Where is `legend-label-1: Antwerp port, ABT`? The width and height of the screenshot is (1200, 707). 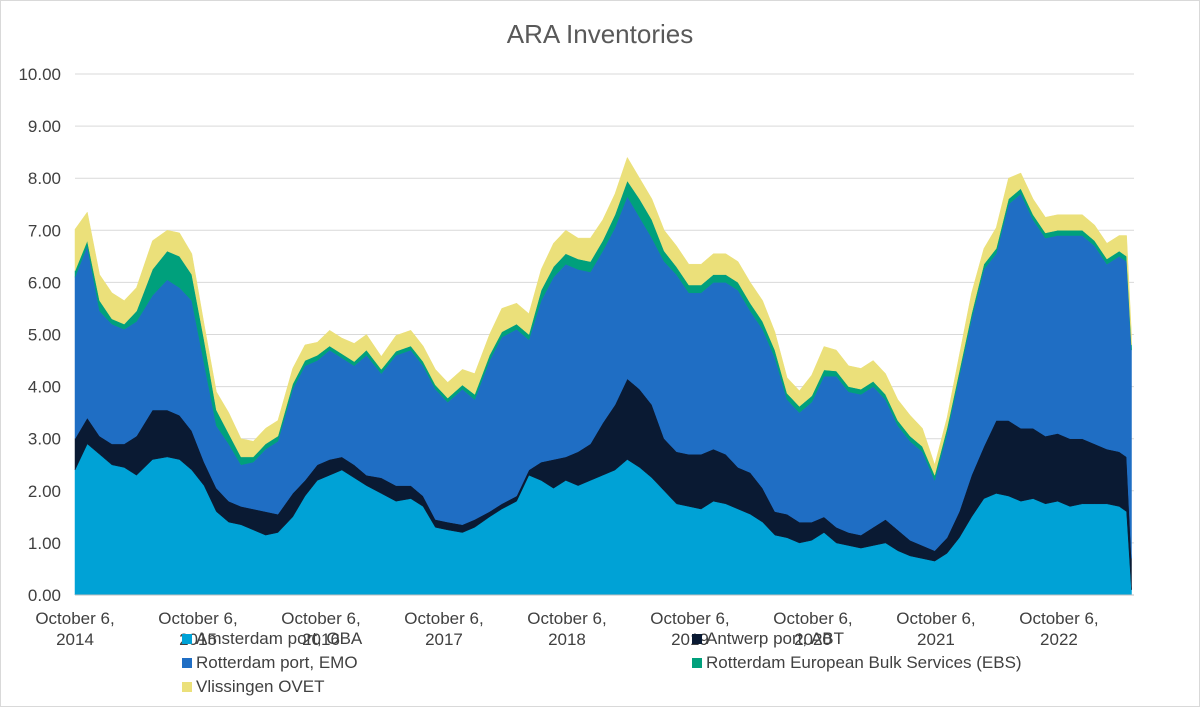
legend-label-1: Antwerp port, ABT is located at coordinates (775, 638).